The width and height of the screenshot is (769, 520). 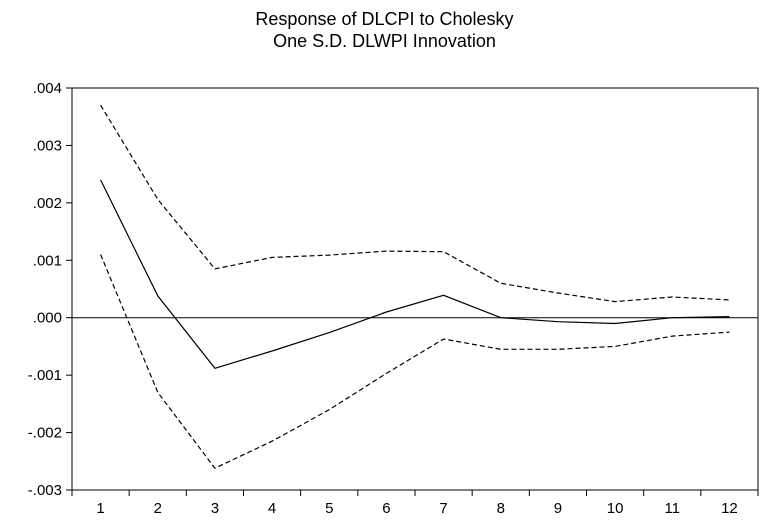 What do you see at coordinates (45, 433) in the screenshot?
I see `y-tick-label: -.002` at bounding box center [45, 433].